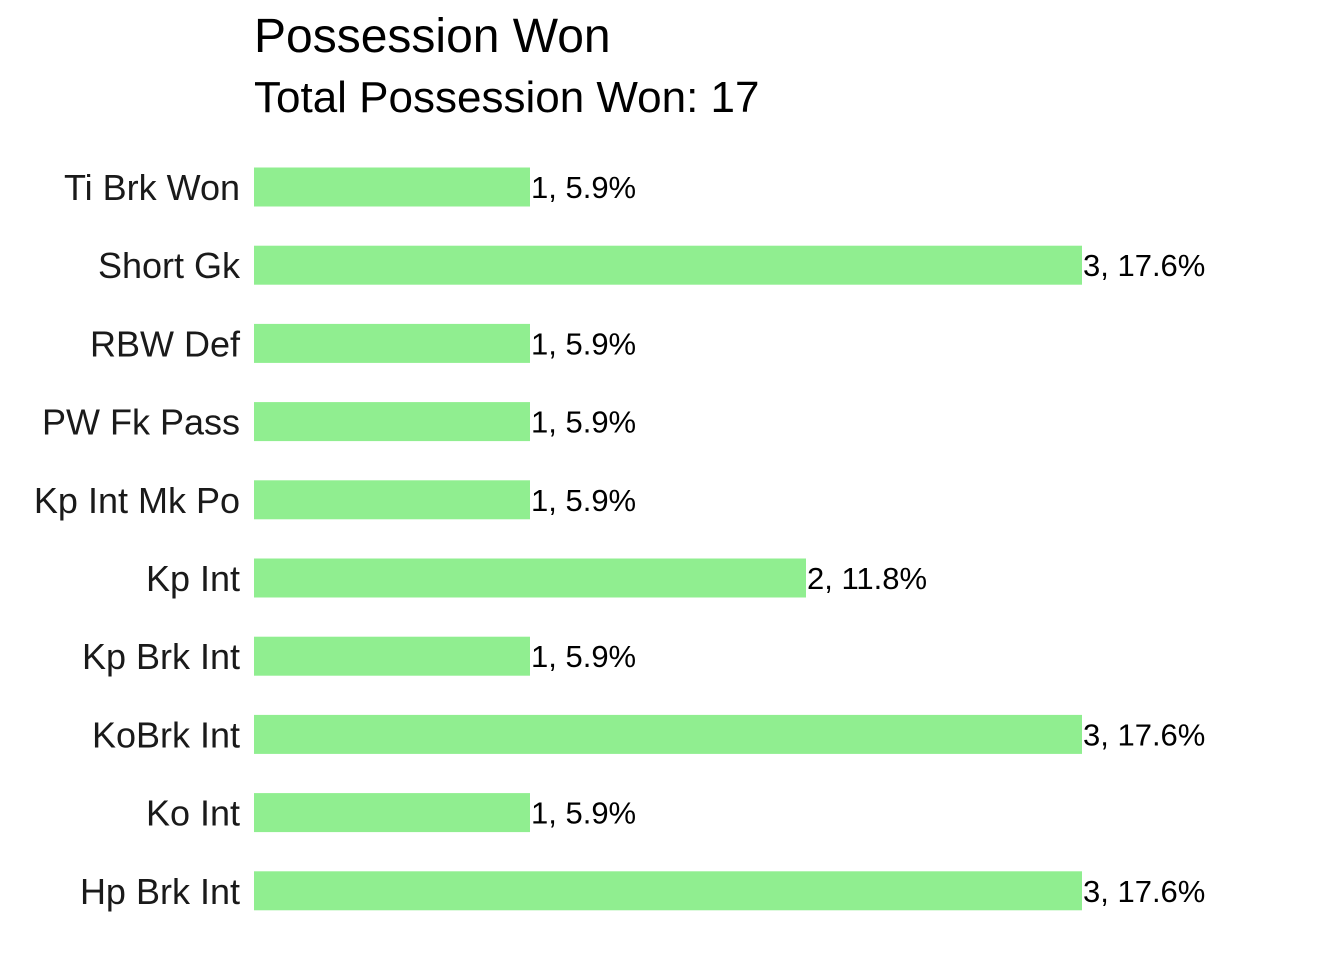 This screenshot has width=1344, height=960. Describe the element at coordinates (432, 36) in the screenshot. I see `chart-title: Possession Won` at that location.